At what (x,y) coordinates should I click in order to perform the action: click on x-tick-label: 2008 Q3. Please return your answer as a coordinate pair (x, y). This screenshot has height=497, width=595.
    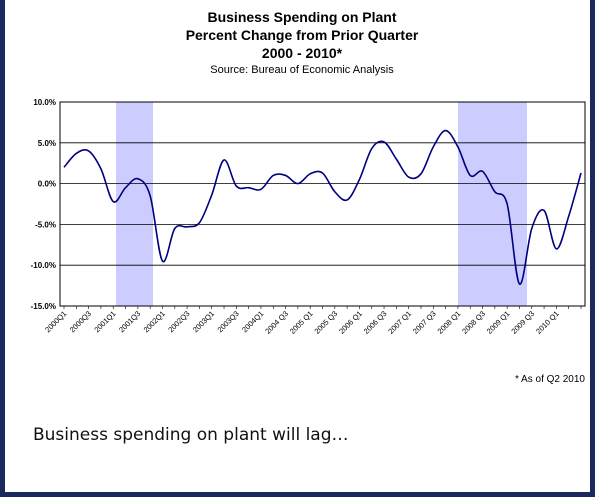
    Looking at the image, I should click on (473, 322).